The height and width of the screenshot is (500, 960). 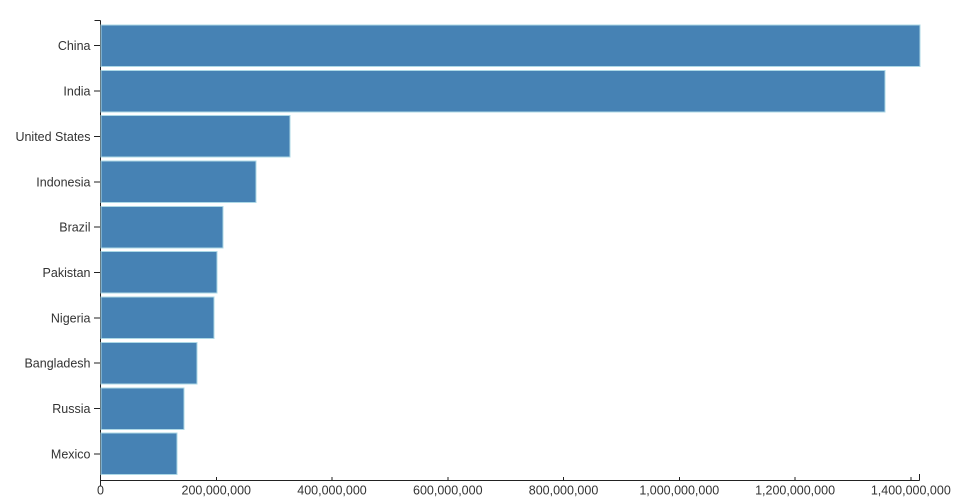 What do you see at coordinates (74, 228) in the screenshot?
I see `y-tick-label: Brazil` at bounding box center [74, 228].